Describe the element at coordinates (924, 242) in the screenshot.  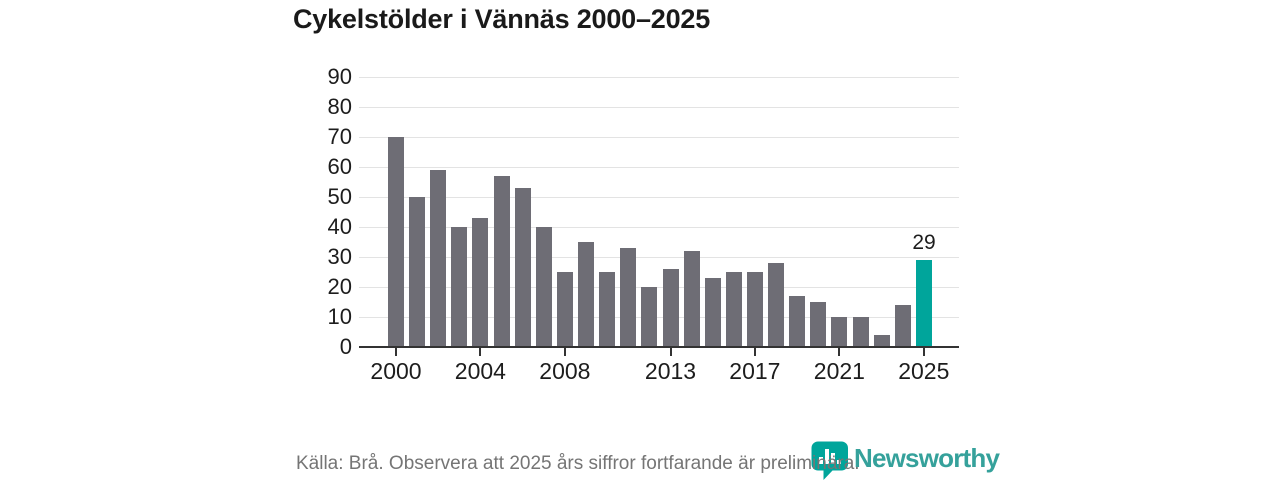
I see `bar-value-label-2025: 29` at that location.